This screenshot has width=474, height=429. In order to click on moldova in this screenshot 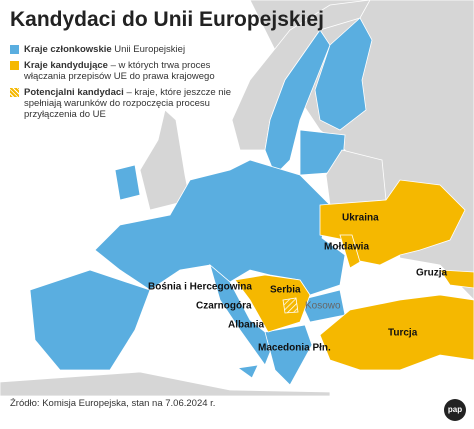, I will do `click(350, 251)`.